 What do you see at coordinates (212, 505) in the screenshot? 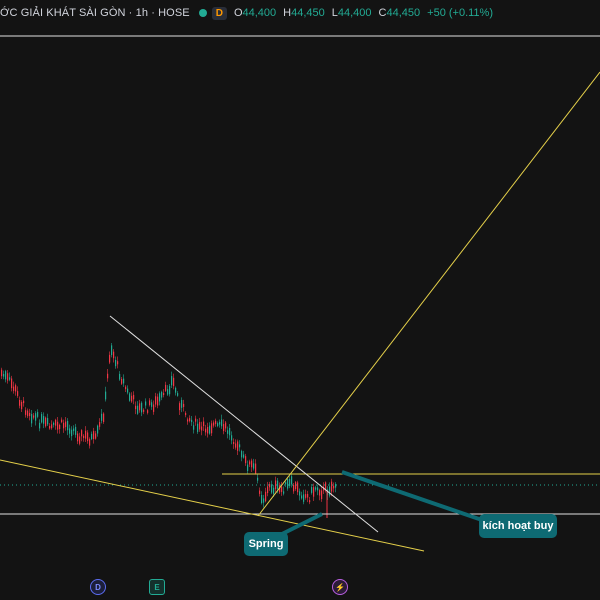
I see `trendline-lower-channel` at bounding box center [212, 505].